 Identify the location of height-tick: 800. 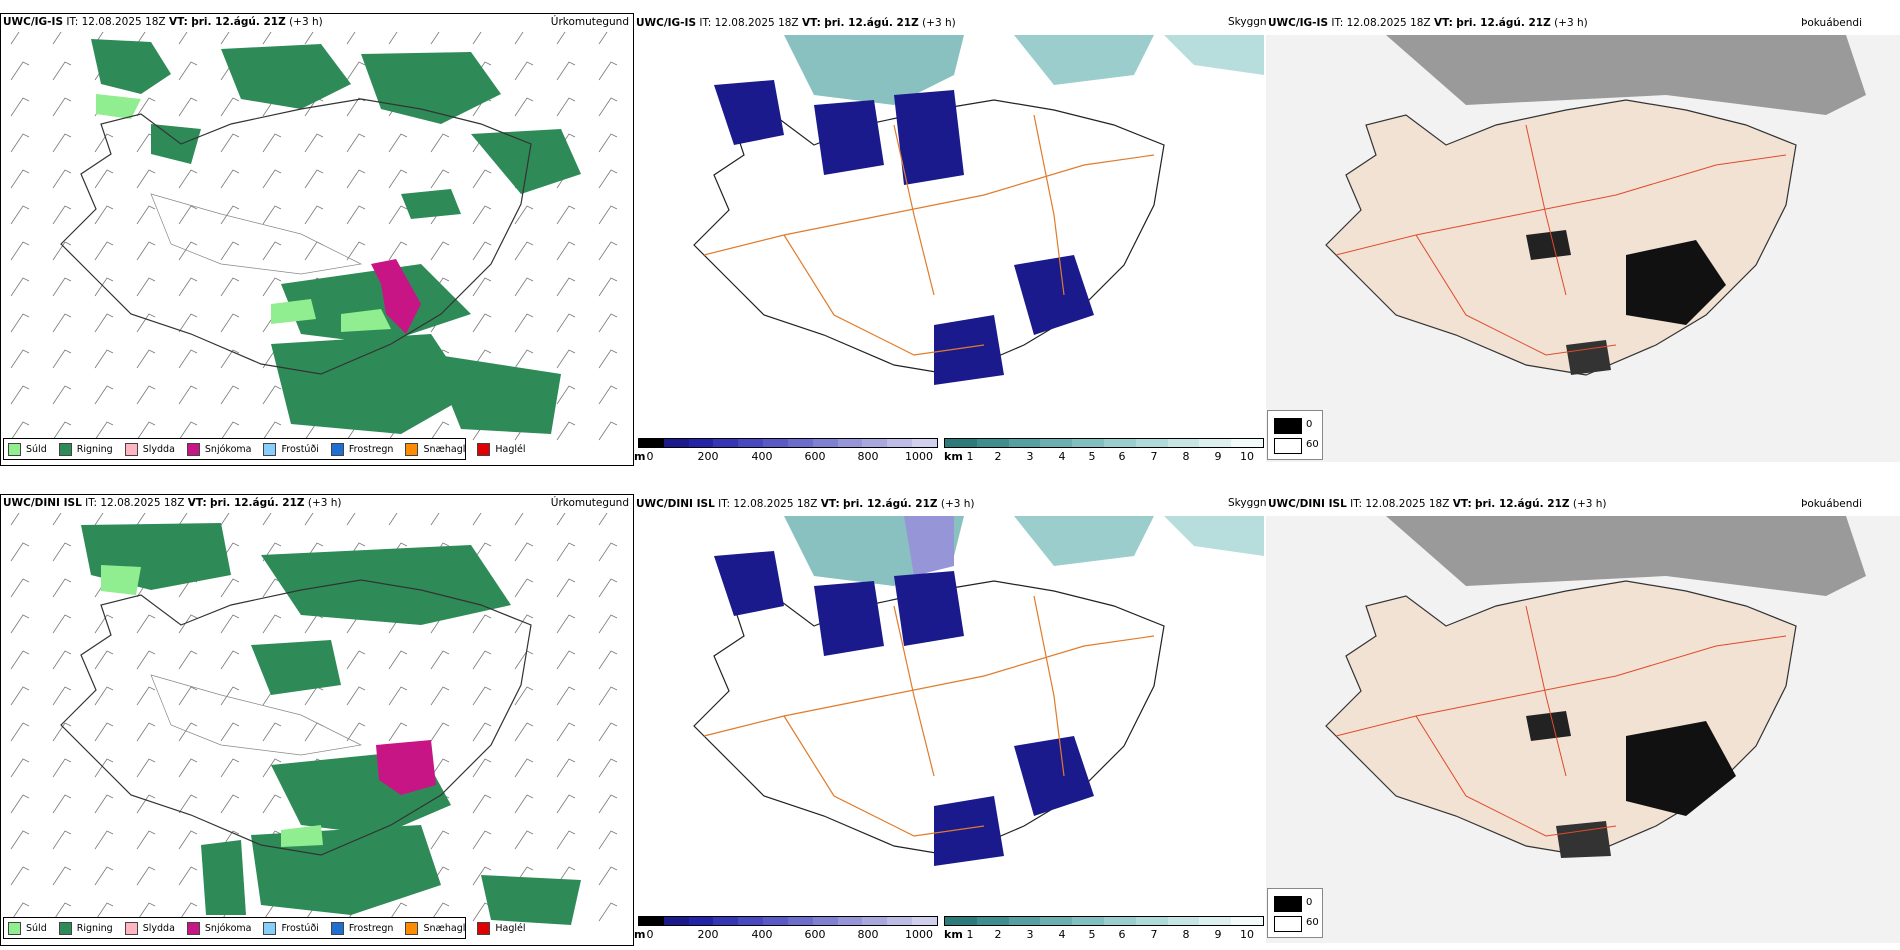
(868, 934).